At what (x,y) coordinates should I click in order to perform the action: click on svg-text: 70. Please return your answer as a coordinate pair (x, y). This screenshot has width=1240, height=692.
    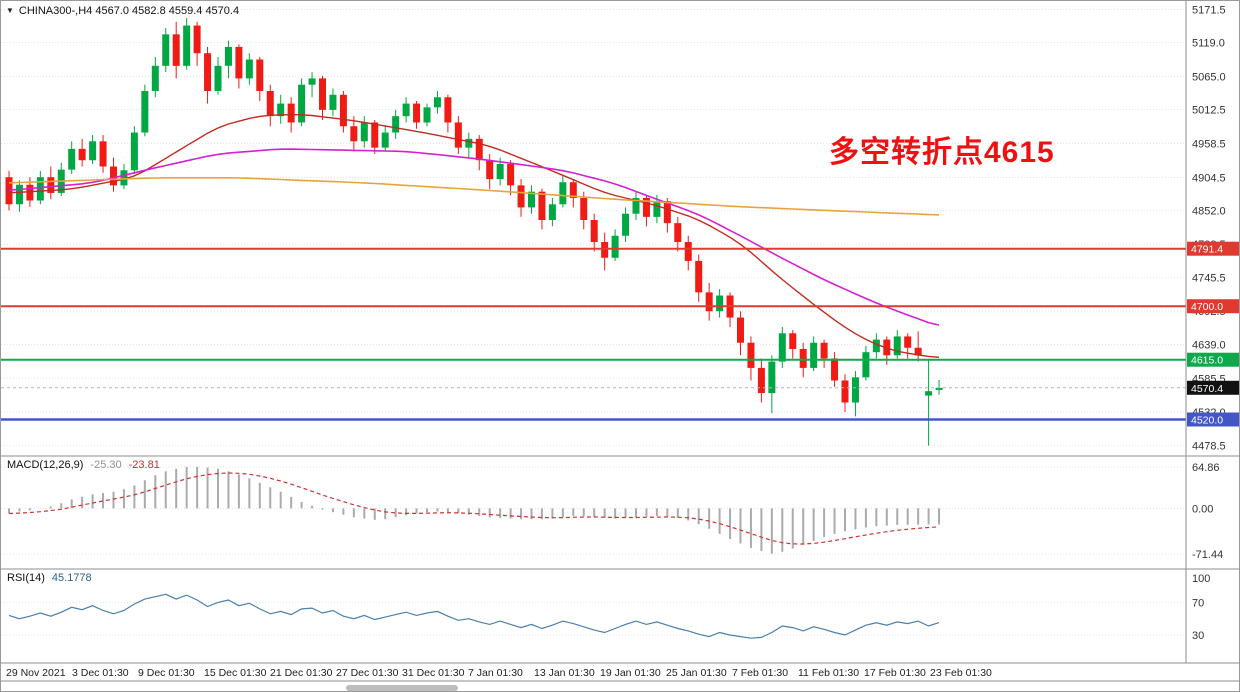
    Looking at the image, I should click on (1198, 603).